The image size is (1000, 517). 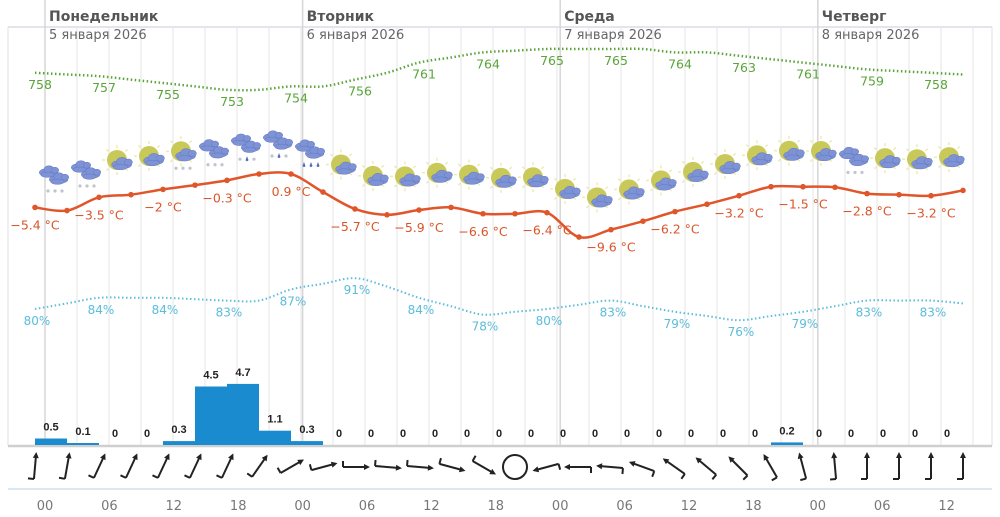 I want to click on day-name: Понедельник, so click(x=104, y=17).